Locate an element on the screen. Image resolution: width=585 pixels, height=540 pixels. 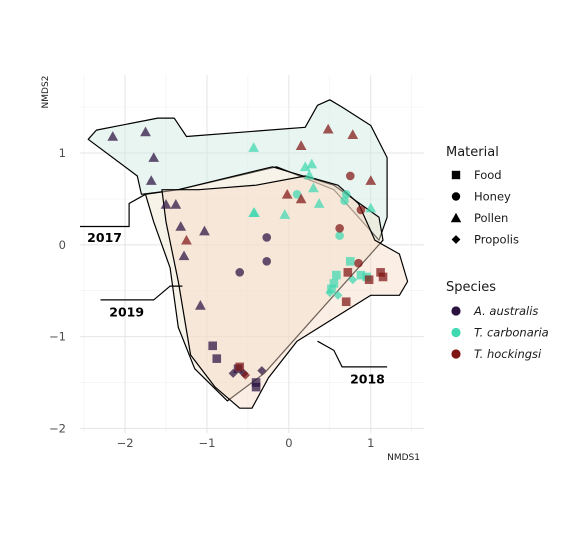
legend-material-title: Material is located at coordinates (472, 152).